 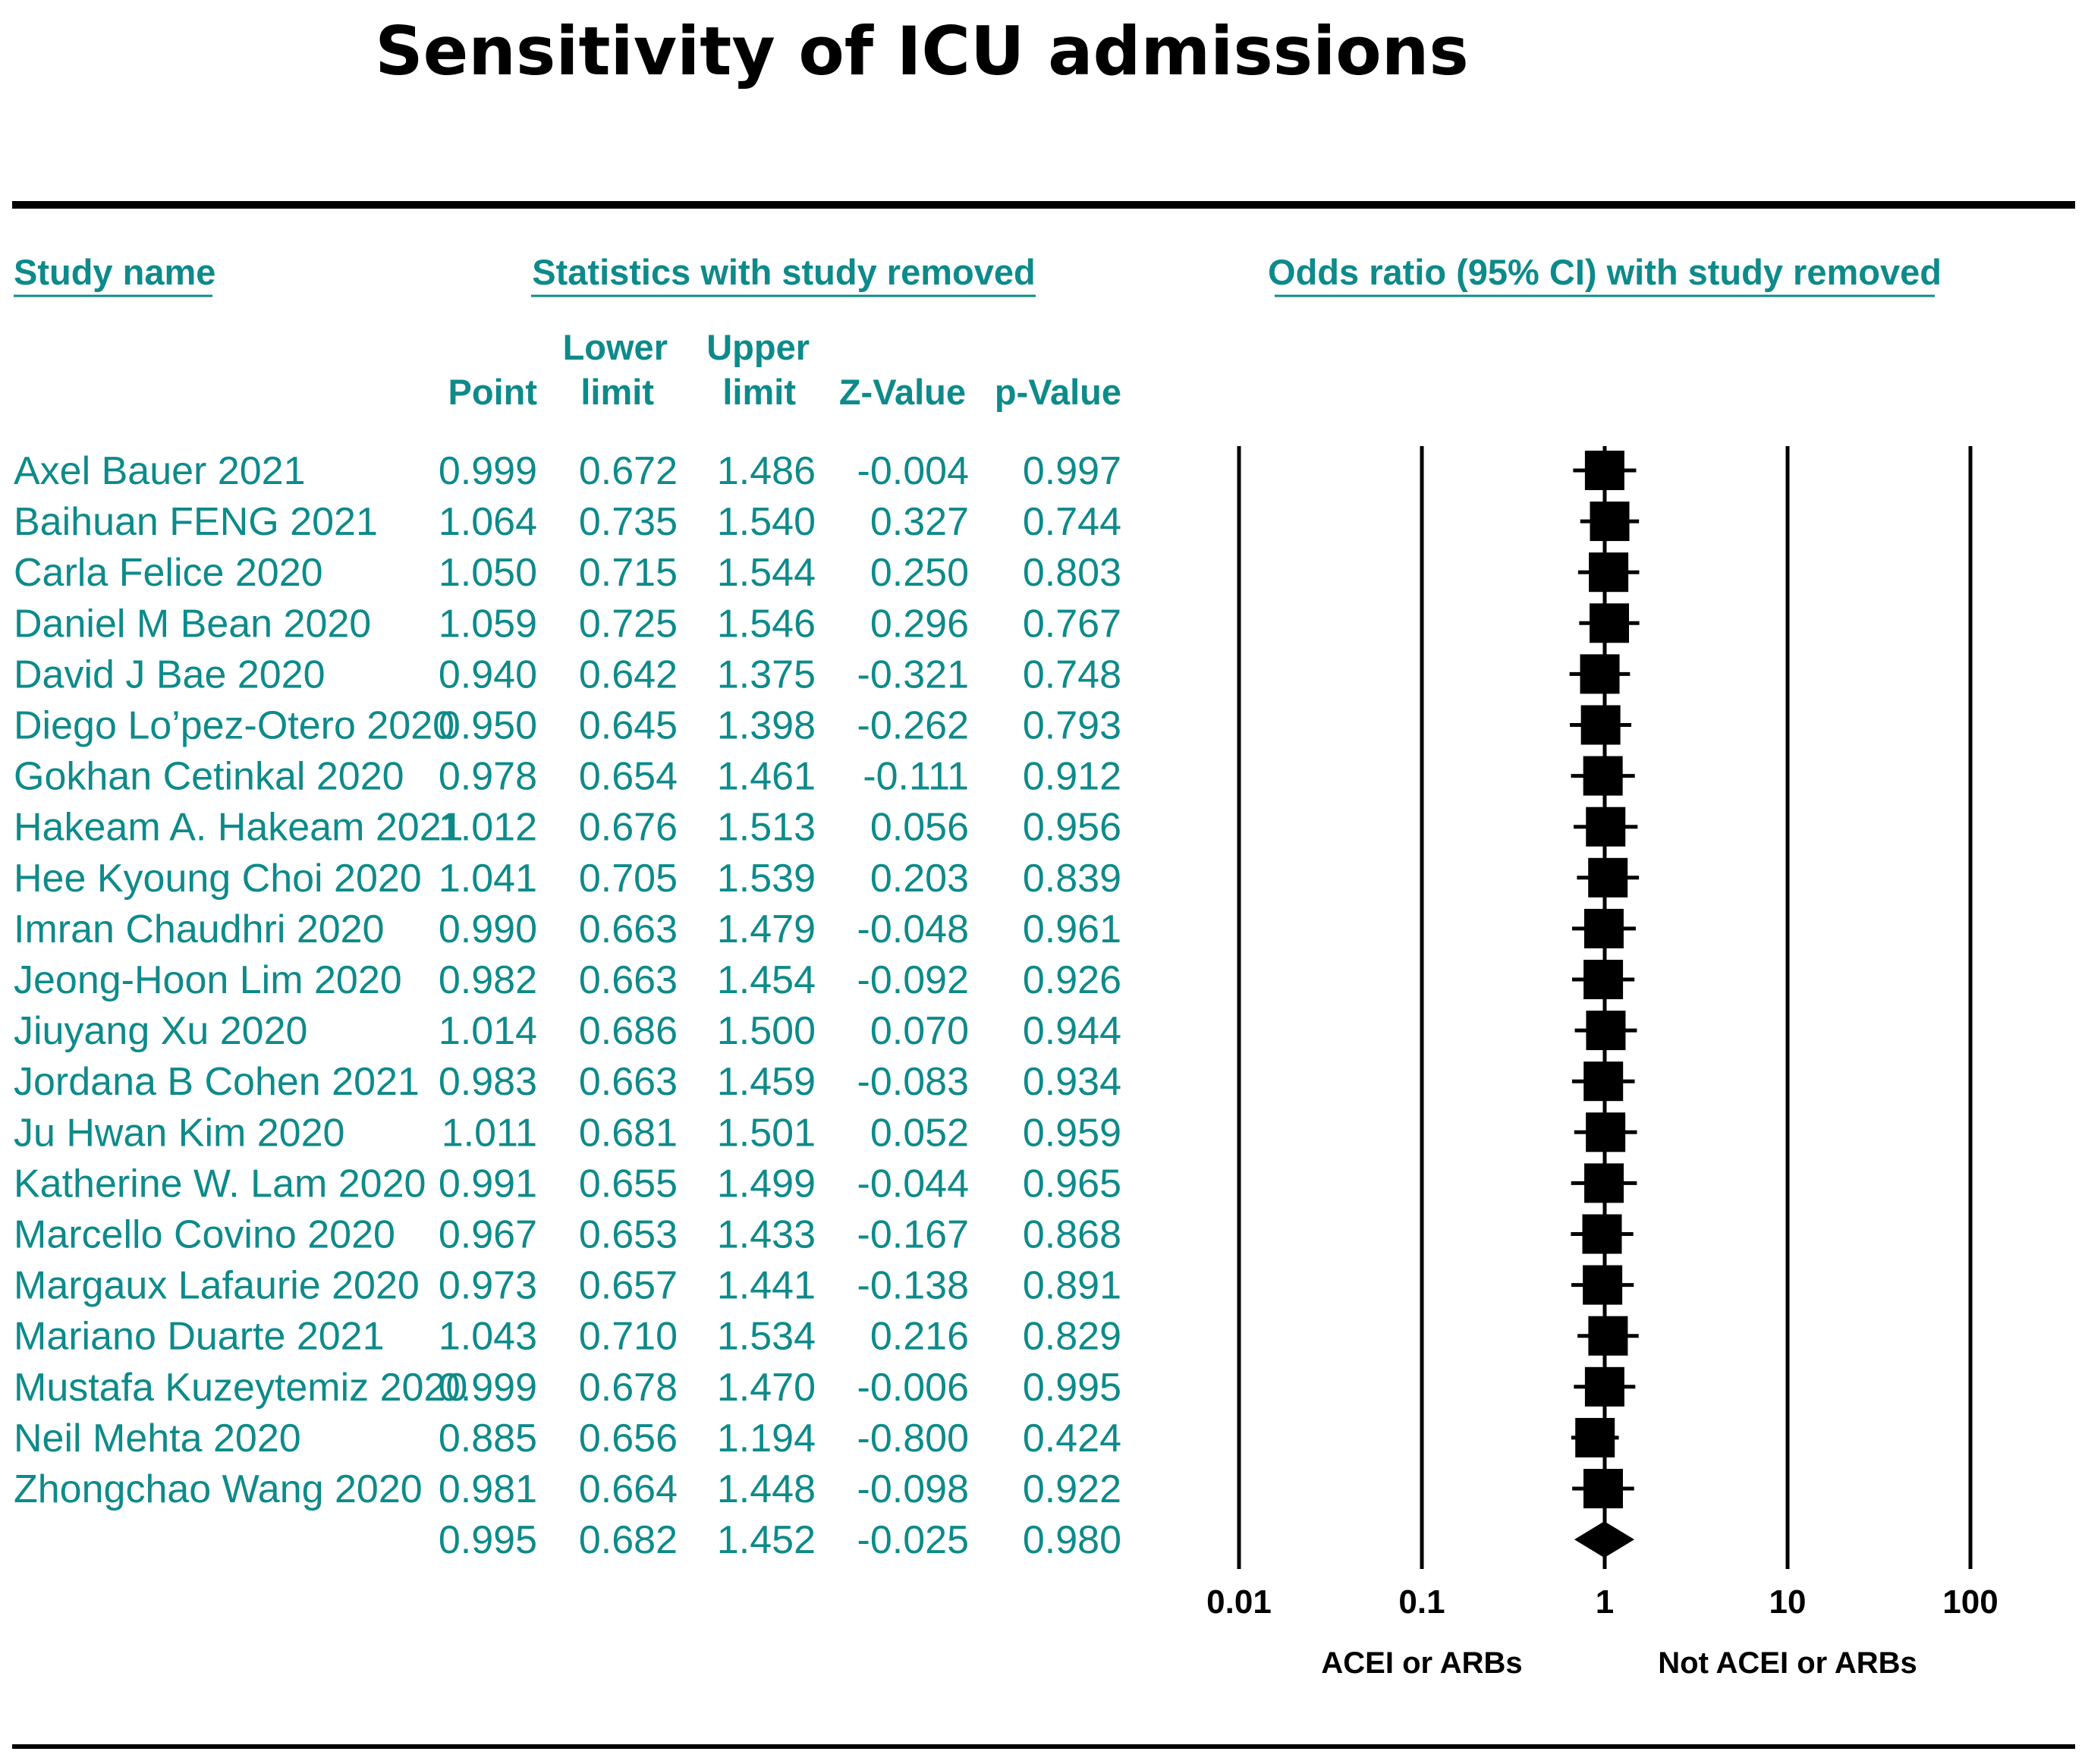 I want to click on cell-lower-limit: 0.663, so click(x=628, y=980).